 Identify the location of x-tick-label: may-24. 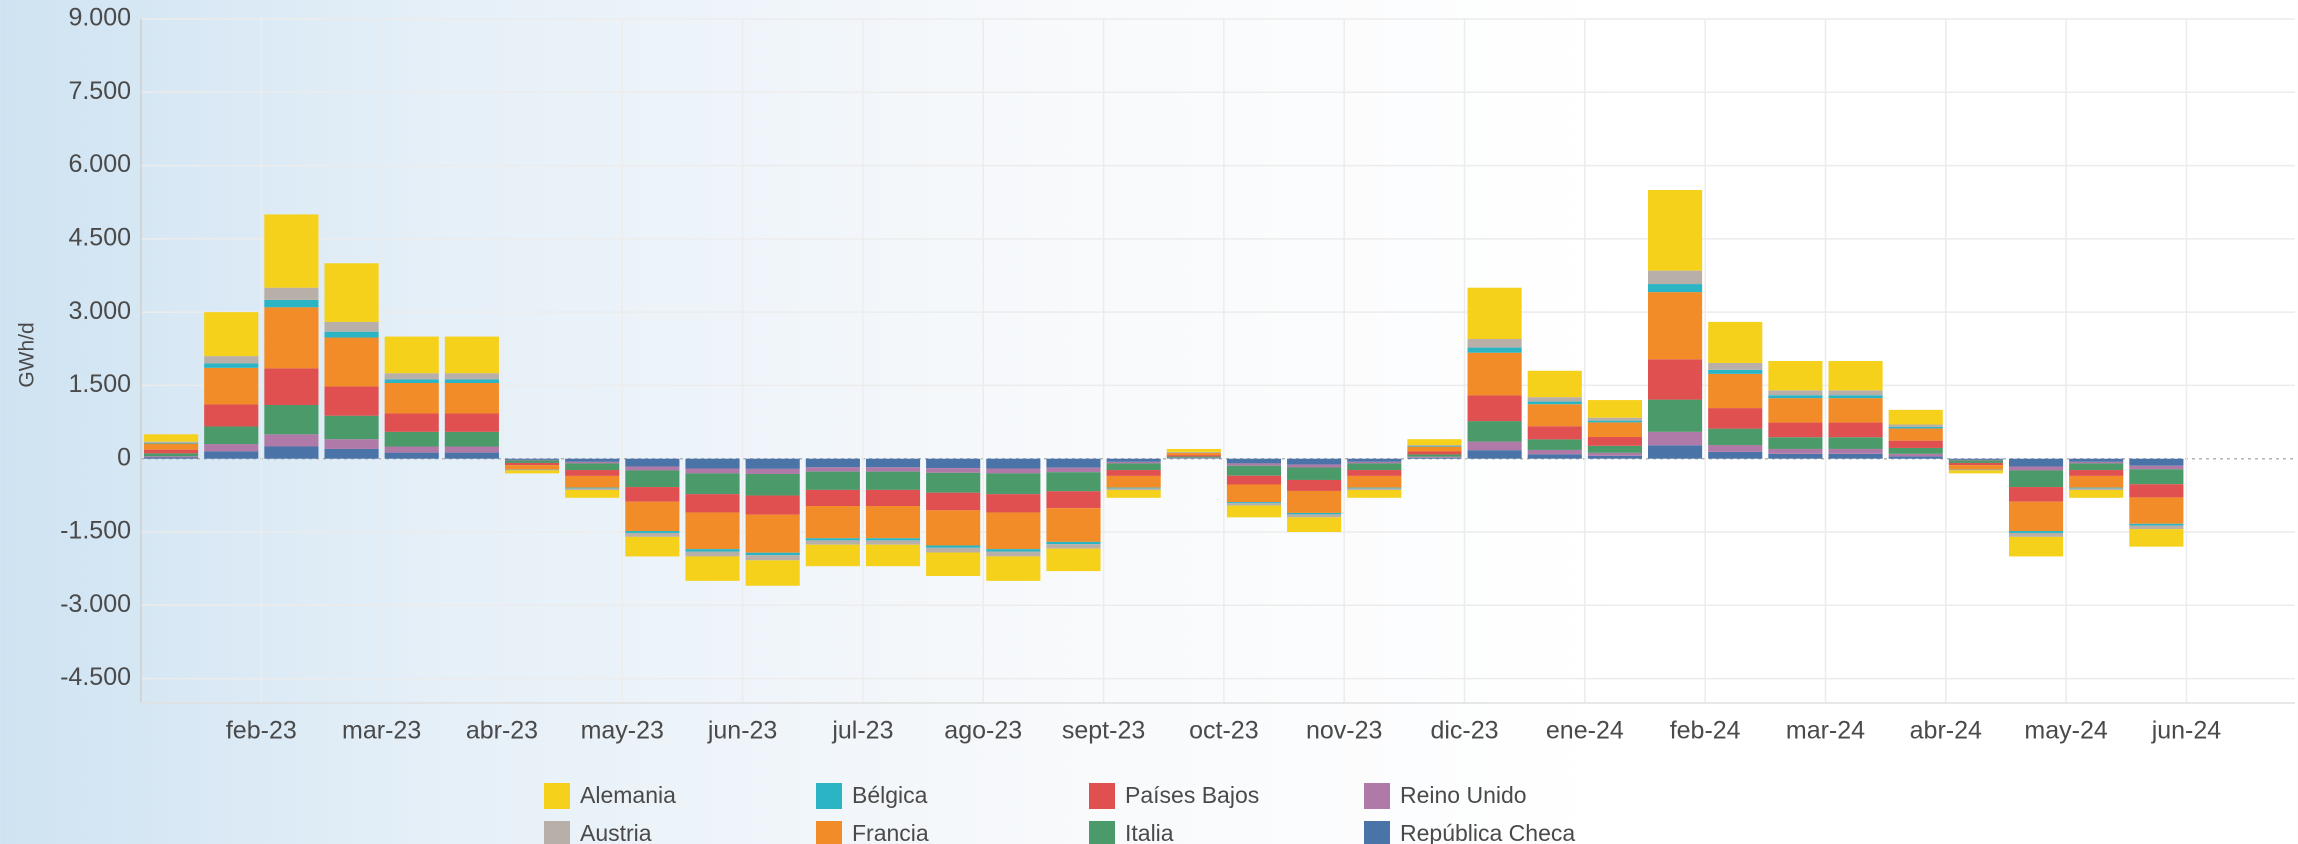
(2065, 731).